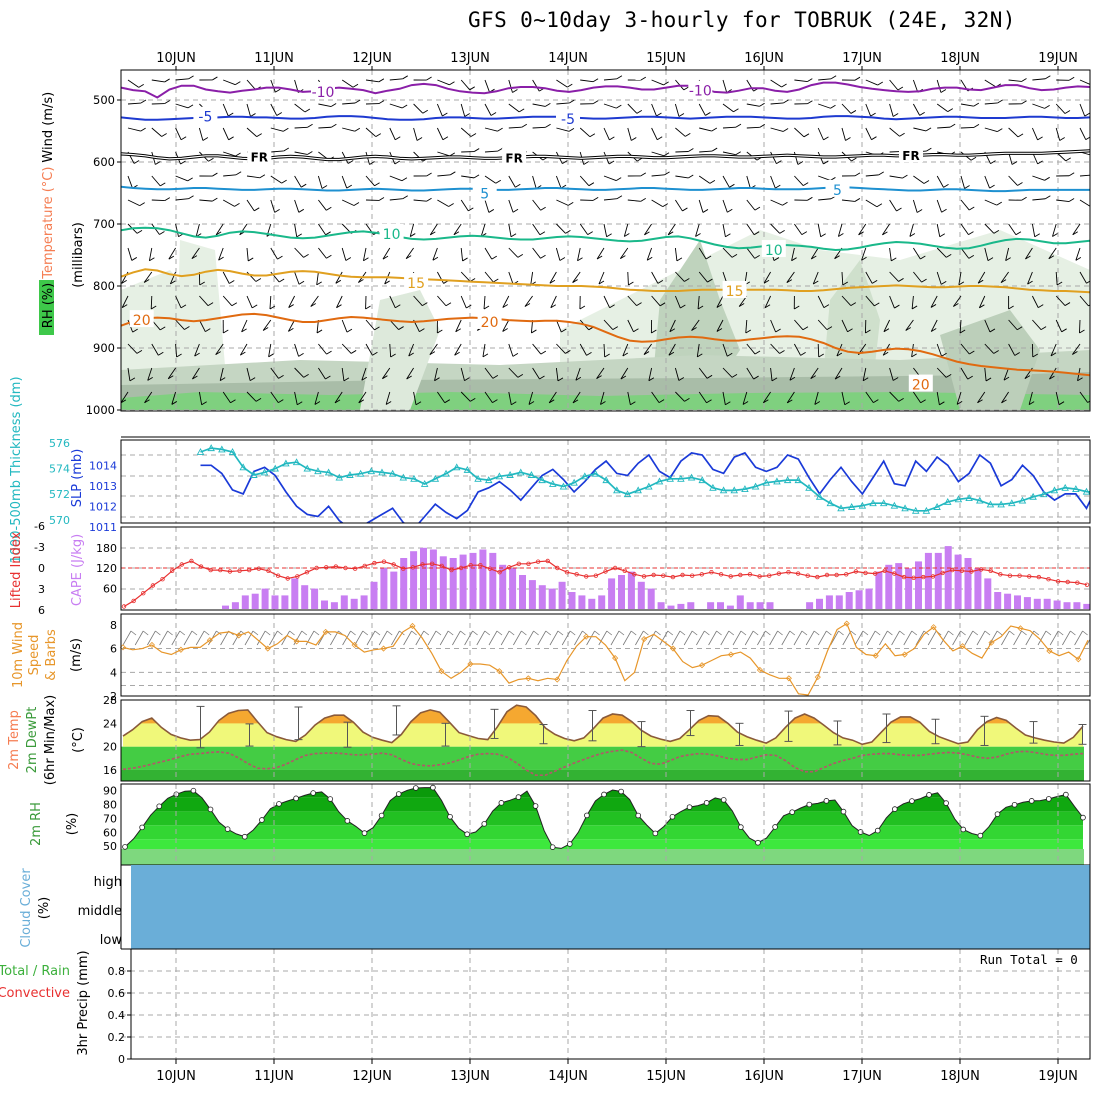 The image size is (1100, 1104). I want to click on rh-band-low, so click(602, 857).